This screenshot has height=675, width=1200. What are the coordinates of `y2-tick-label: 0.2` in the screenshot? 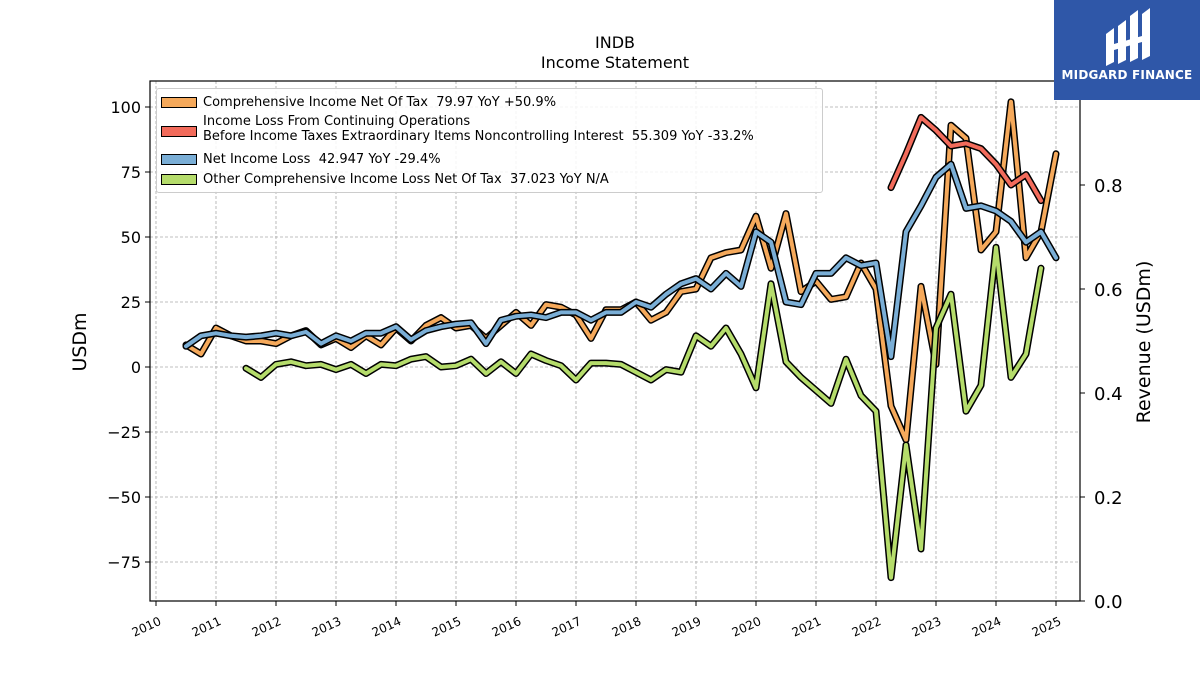 It's located at (1108, 498).